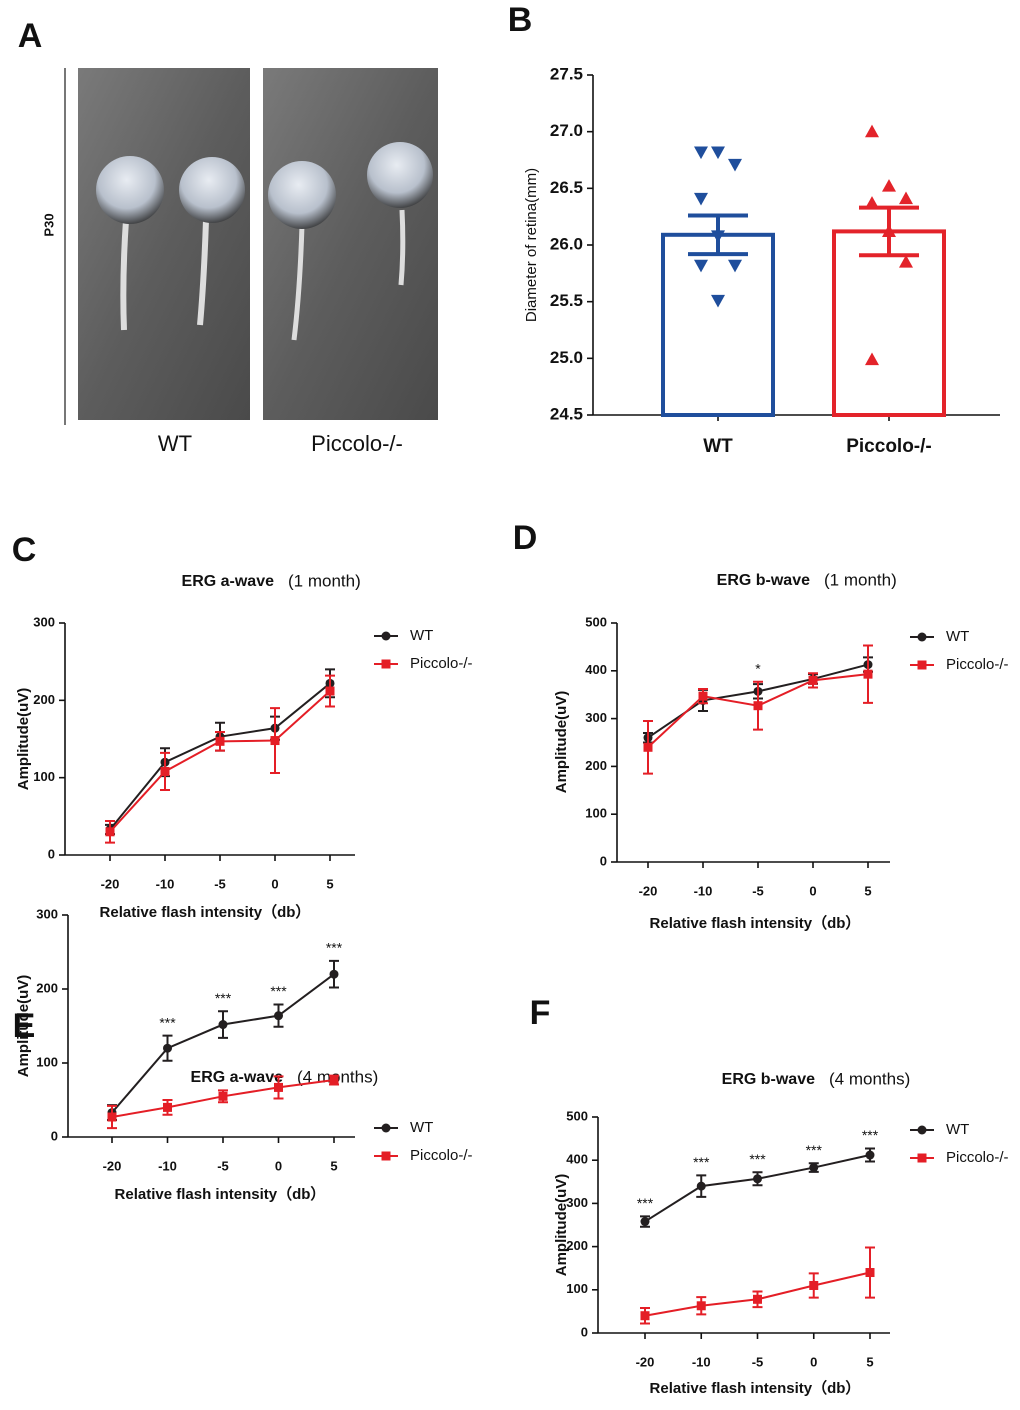 Image resolution: width=1020 pixels, height=1410 pixels. Describe the element at coordinates (30, 36) in the screenshot. I see `panel-letter: A` at that location.